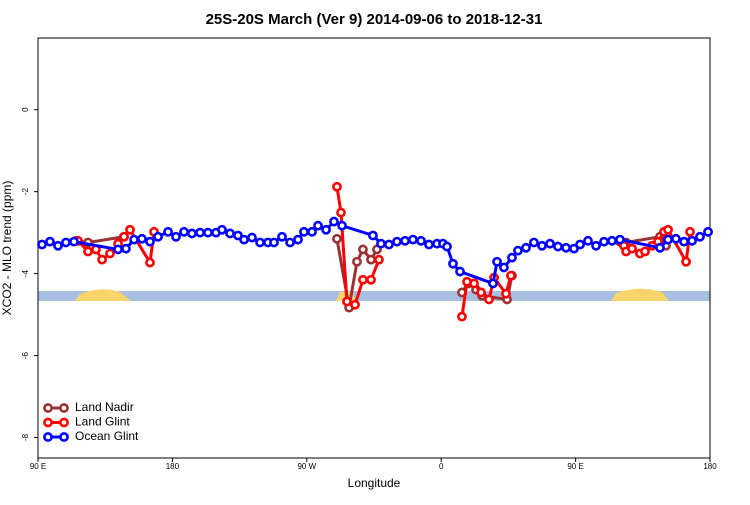 This screenshot has height=505, width=750. Describe the element at coordinates (102, 422) in the screenshot. I see `legend-label: Land Glint` at that location.